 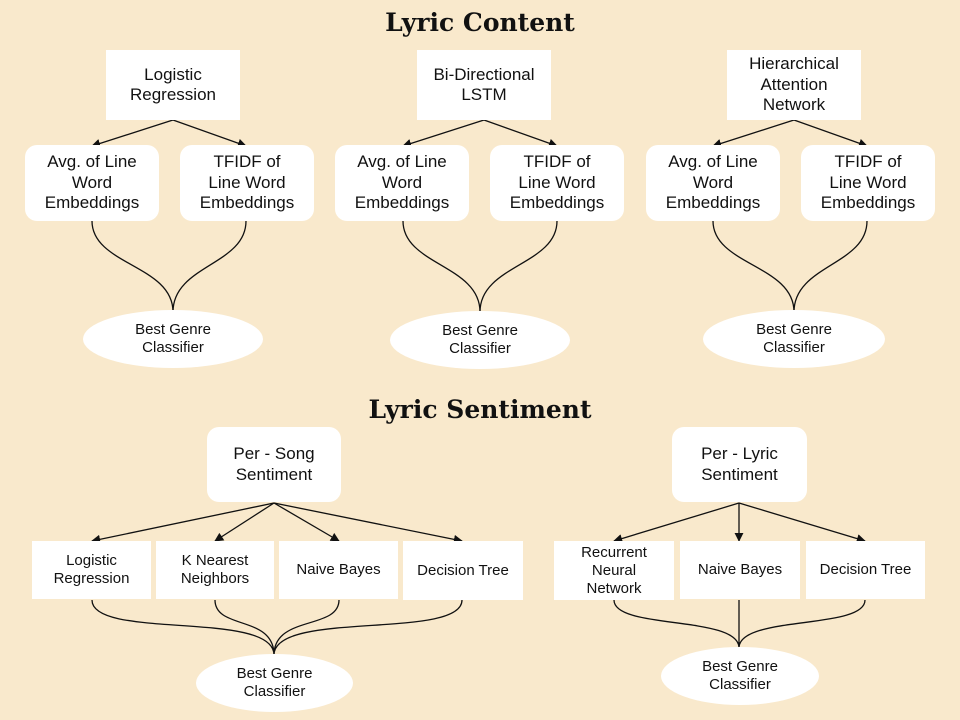 I want to click on arrow-c2-avg, so click(x=443, y=133).